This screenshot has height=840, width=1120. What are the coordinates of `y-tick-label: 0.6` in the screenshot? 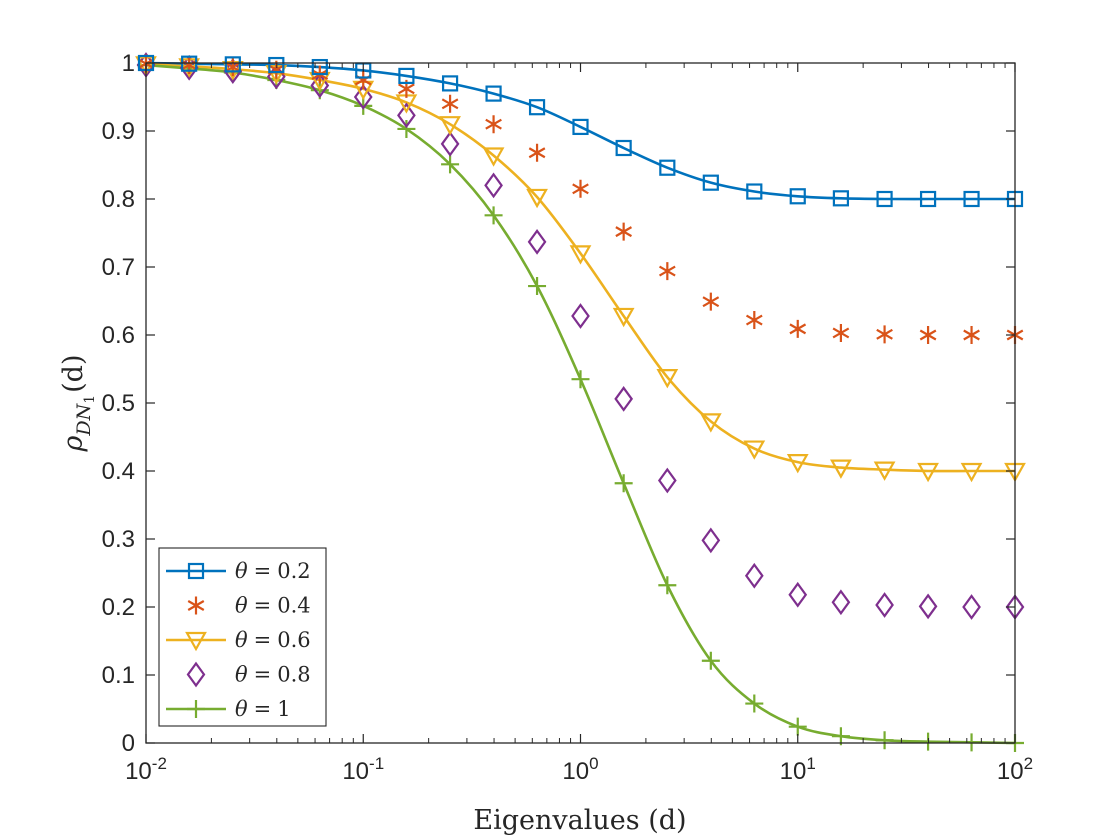 It's located at (118, 335).